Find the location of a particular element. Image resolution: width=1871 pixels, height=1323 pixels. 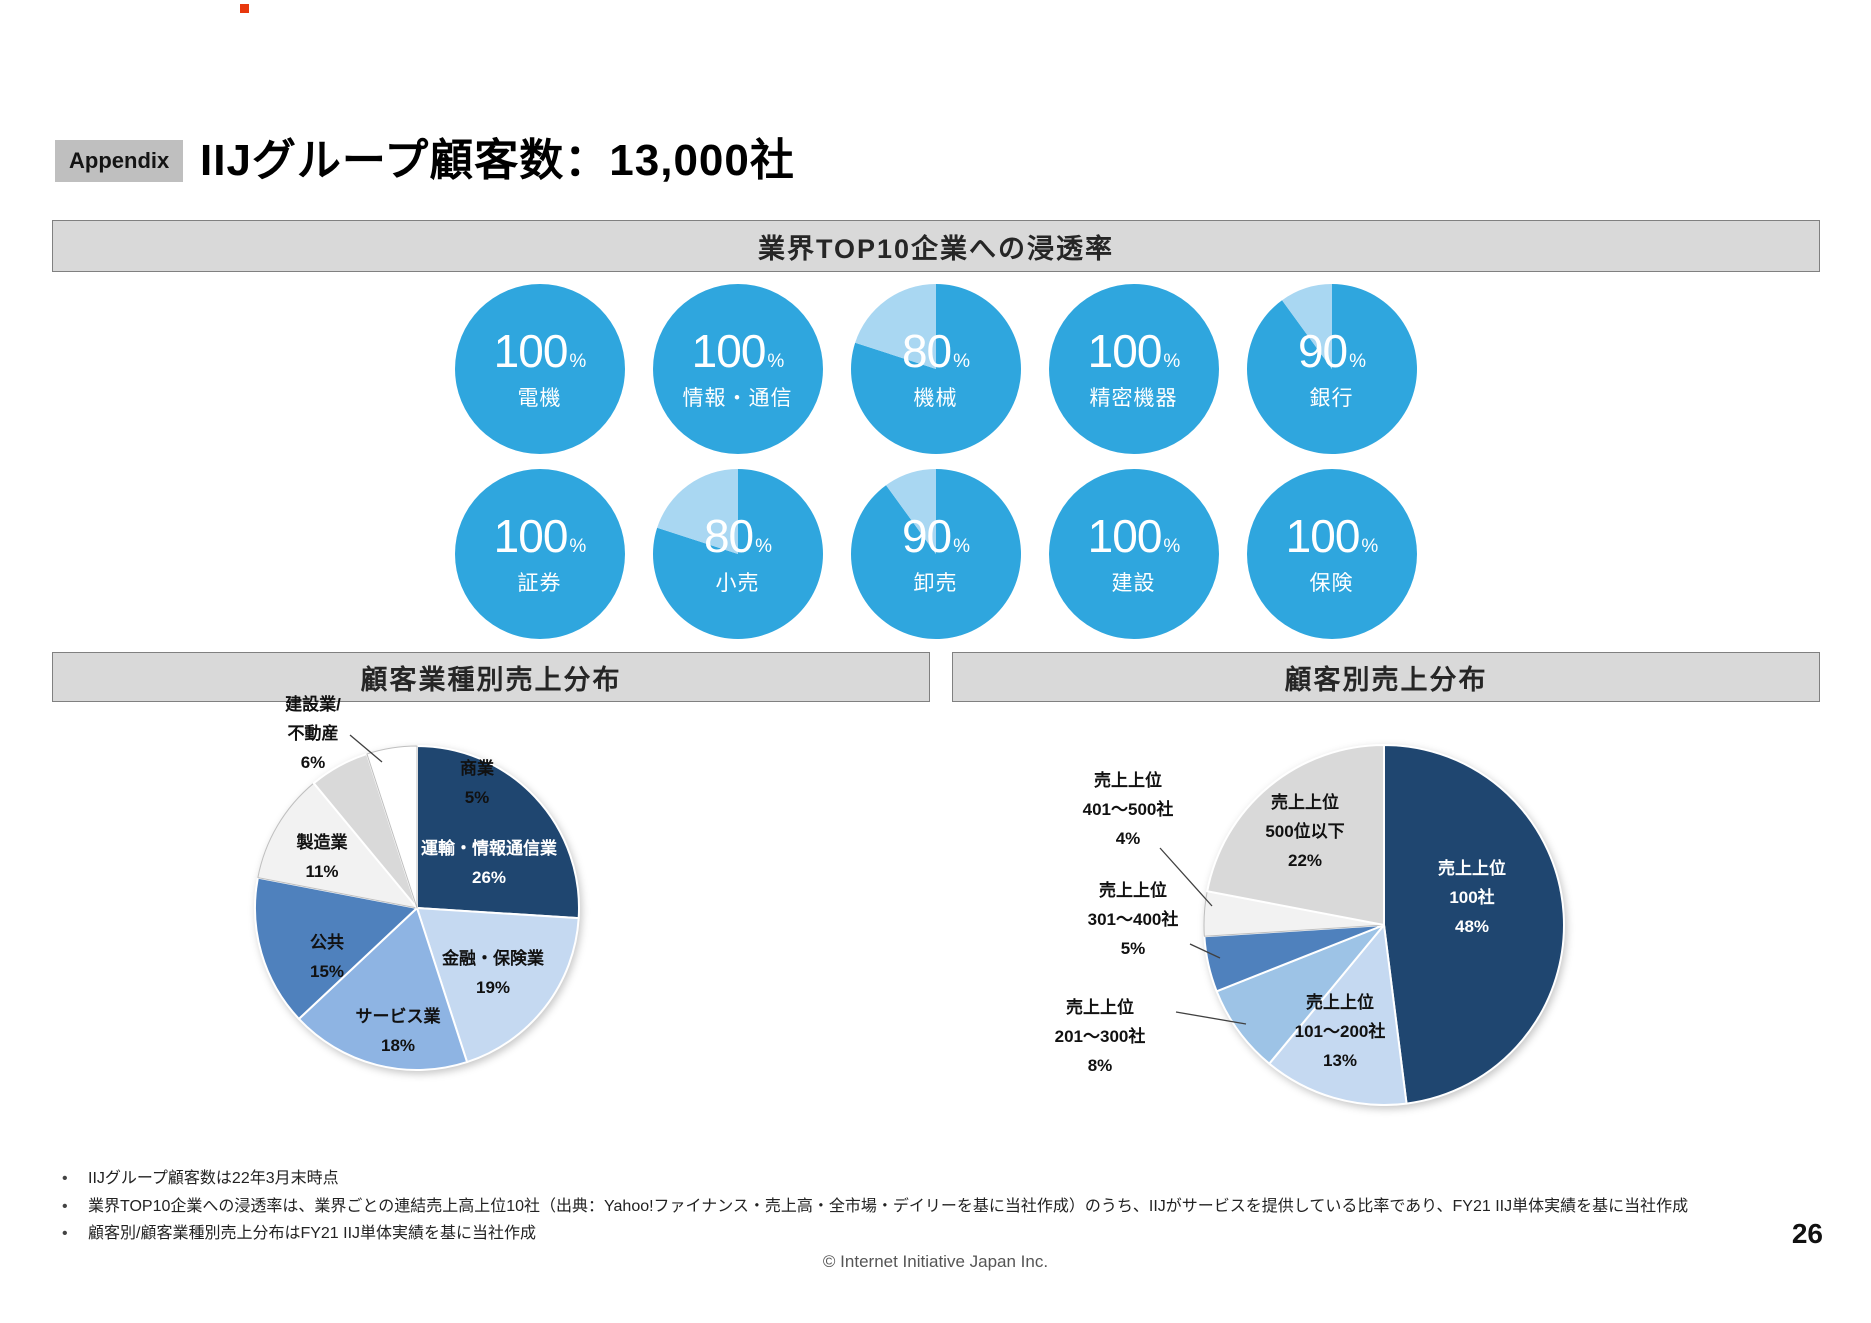

slice-label-line: 11% is located at coordinates (322, 871).